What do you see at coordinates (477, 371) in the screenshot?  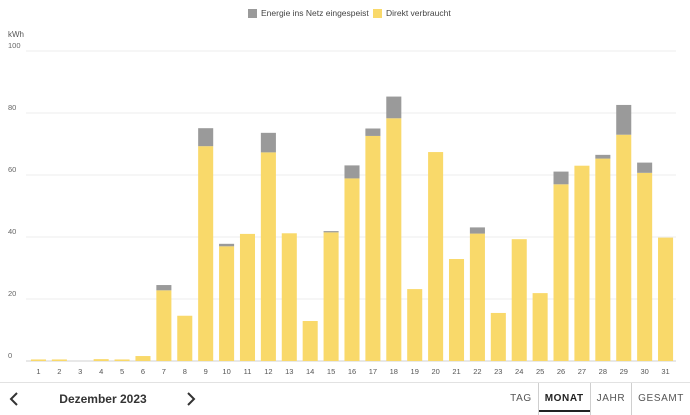 I see `x-tick-label-22: 22` at bounding box center [477, 371].